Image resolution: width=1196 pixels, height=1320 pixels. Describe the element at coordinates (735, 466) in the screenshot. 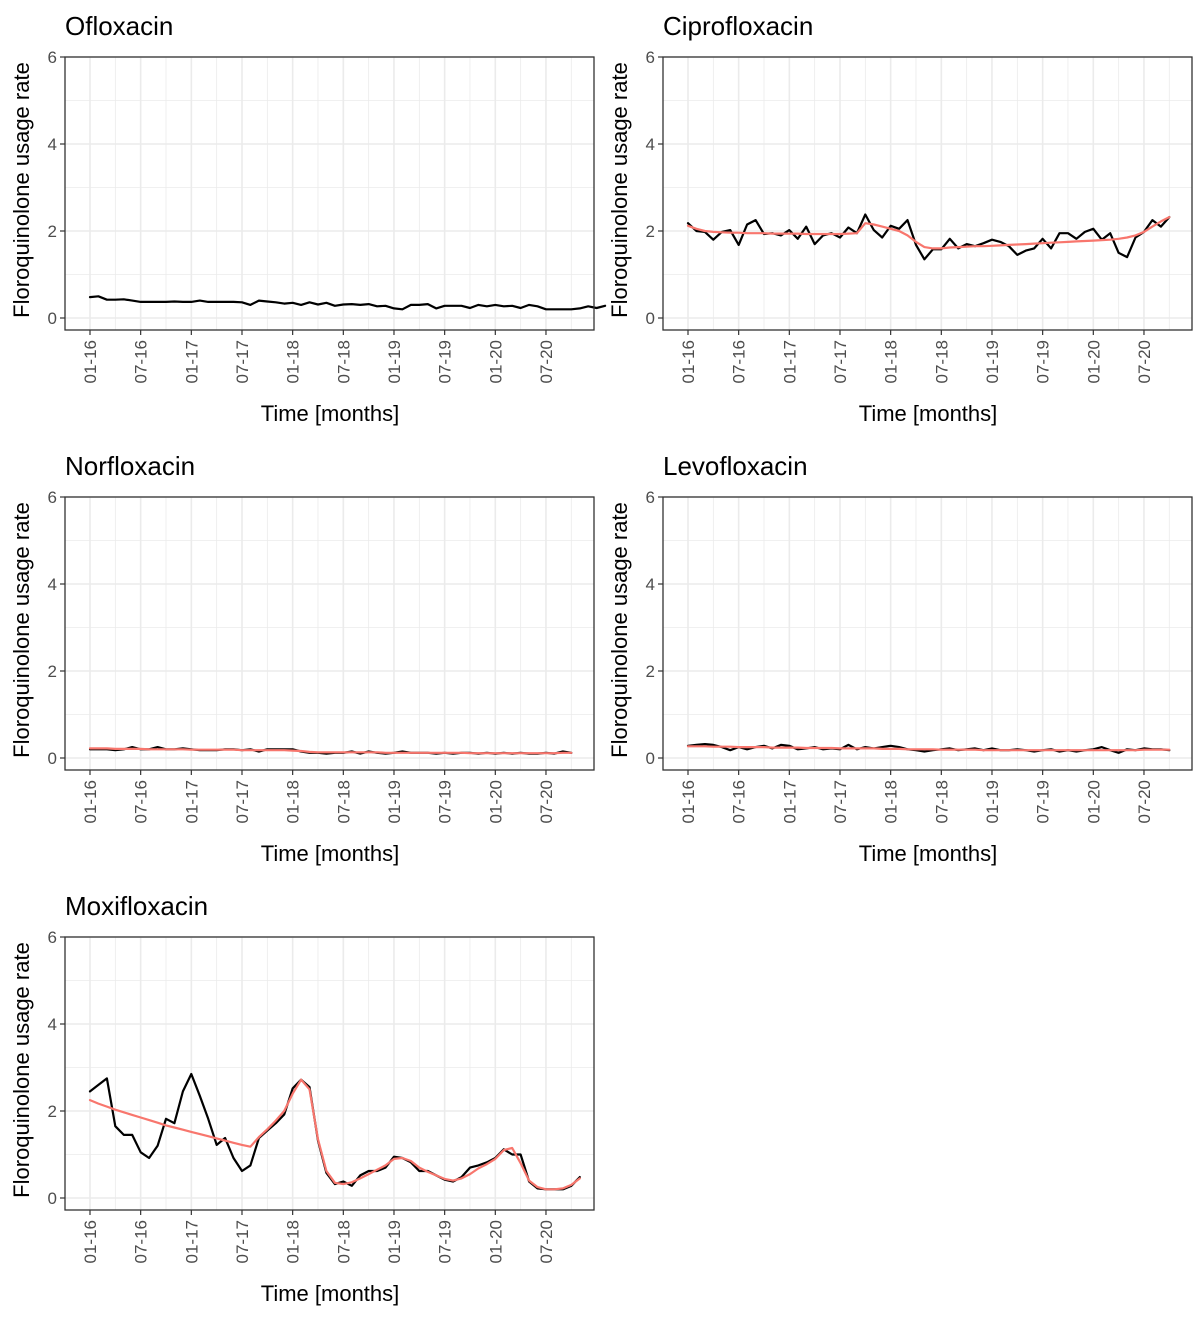

I see `chart-title: Levofloxacin` at that location.